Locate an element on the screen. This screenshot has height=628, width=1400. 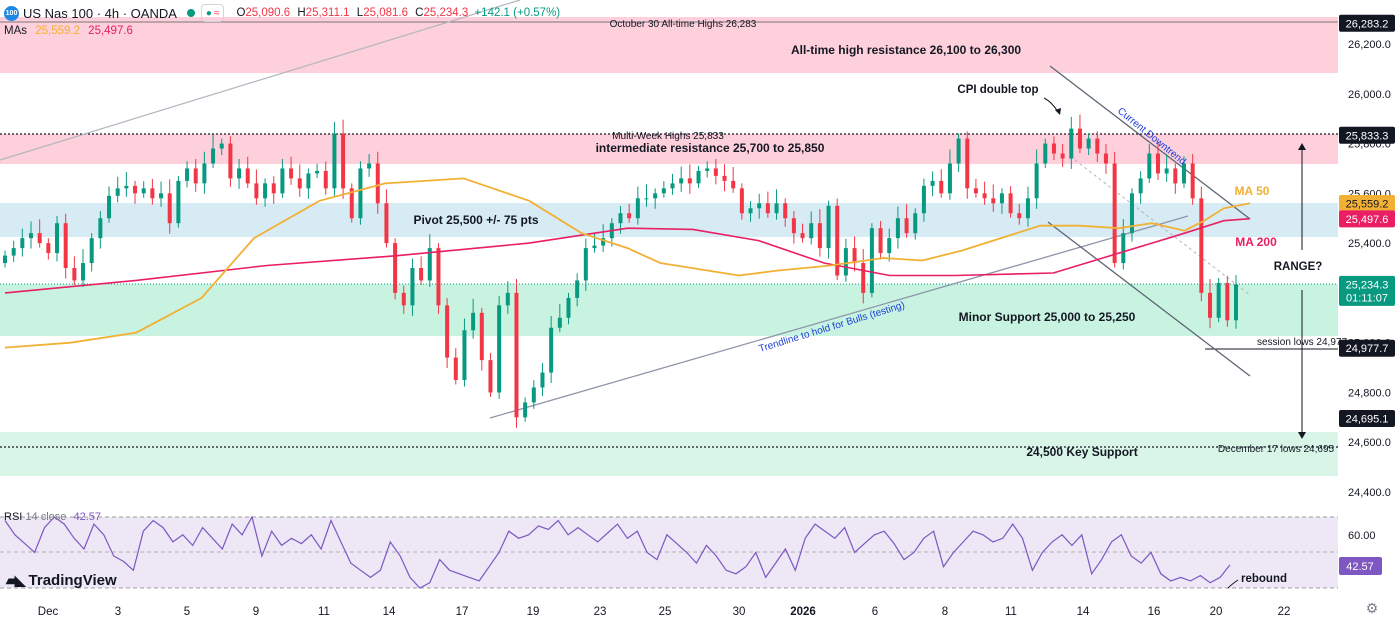
price-badge-text: 26,283.2 is located at coordinates (1367, 24).